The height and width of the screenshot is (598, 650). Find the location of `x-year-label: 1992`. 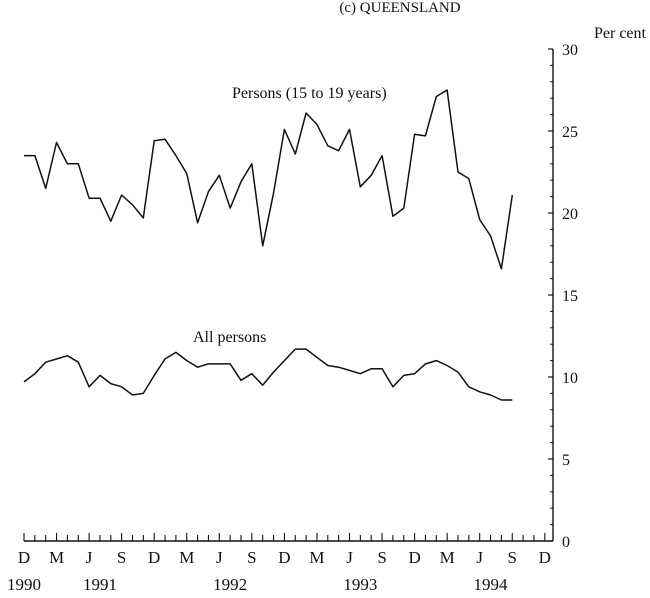

x-year-label: 1992 is located at coordinates (230, 584).